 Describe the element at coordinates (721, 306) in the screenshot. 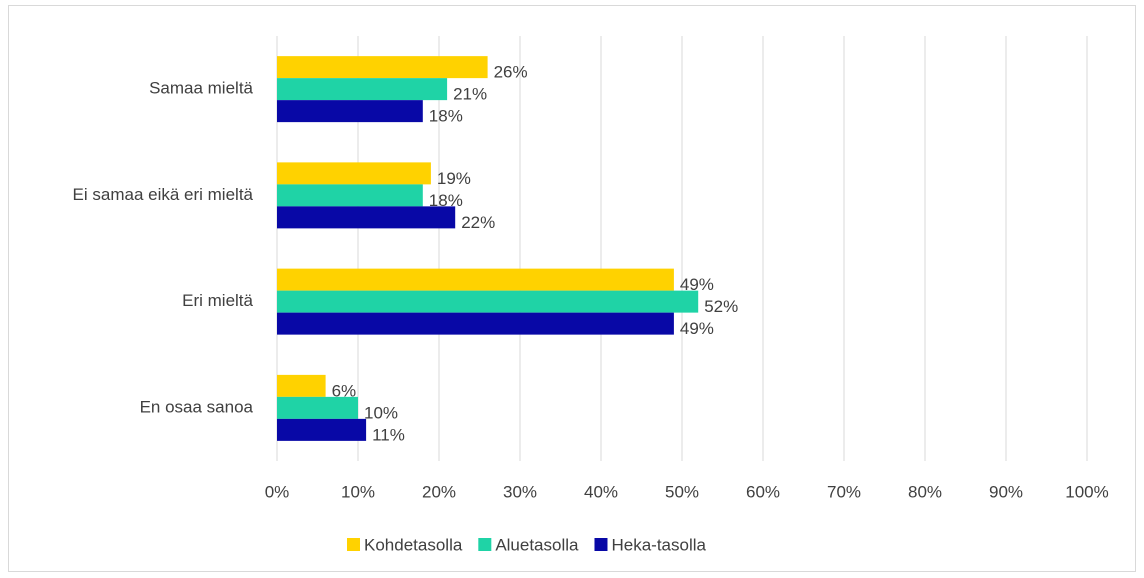

I see `value-label: 52%` at that location.